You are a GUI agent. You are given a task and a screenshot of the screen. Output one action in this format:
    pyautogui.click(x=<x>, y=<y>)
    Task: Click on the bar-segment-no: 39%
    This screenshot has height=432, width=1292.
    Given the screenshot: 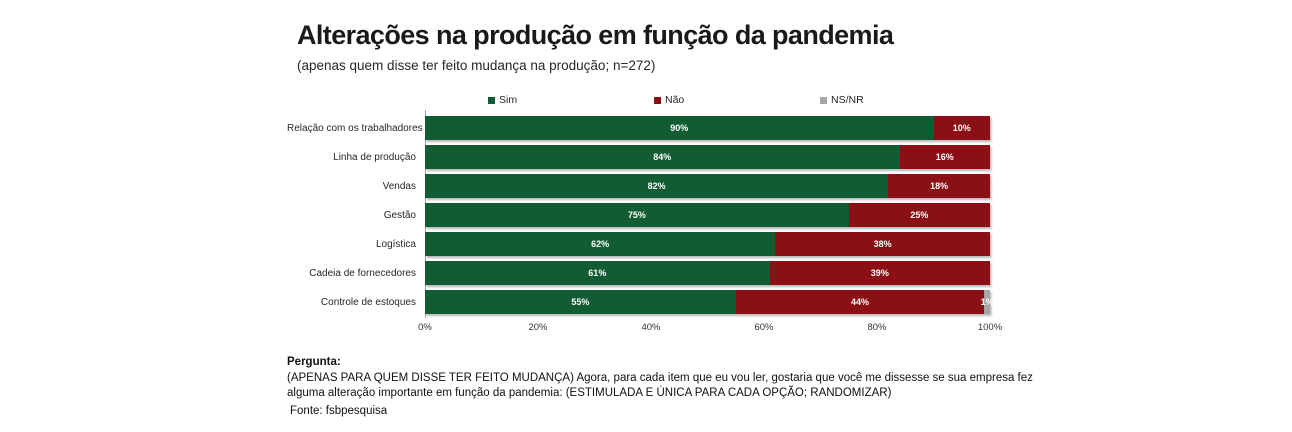 What is the action you would take?
    pyautogui.click(x=879, y=273)
    